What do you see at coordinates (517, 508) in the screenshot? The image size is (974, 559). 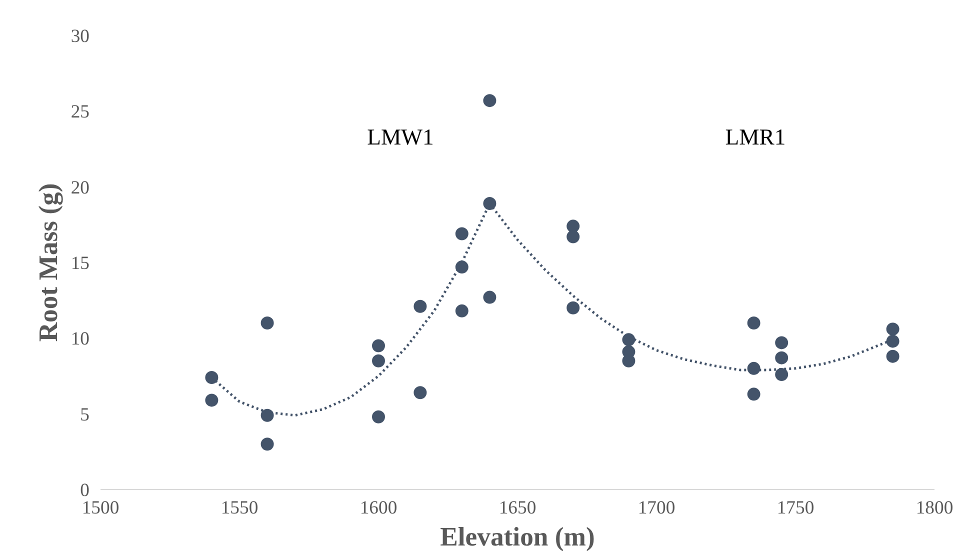 I see `x-tick-label: 1650` at bounding box center [517, 508].